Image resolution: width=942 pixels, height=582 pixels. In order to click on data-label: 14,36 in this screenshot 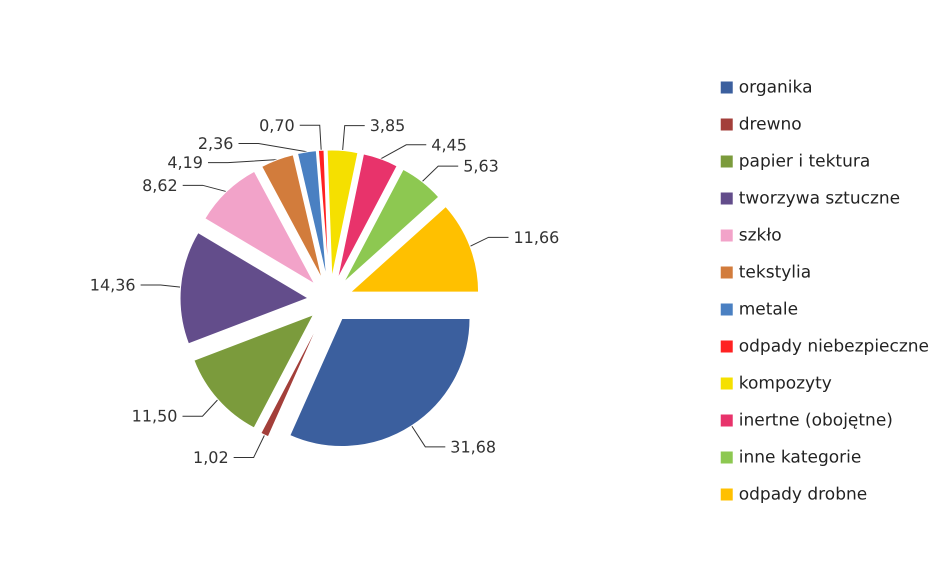, I will do `click(113, 284)`.